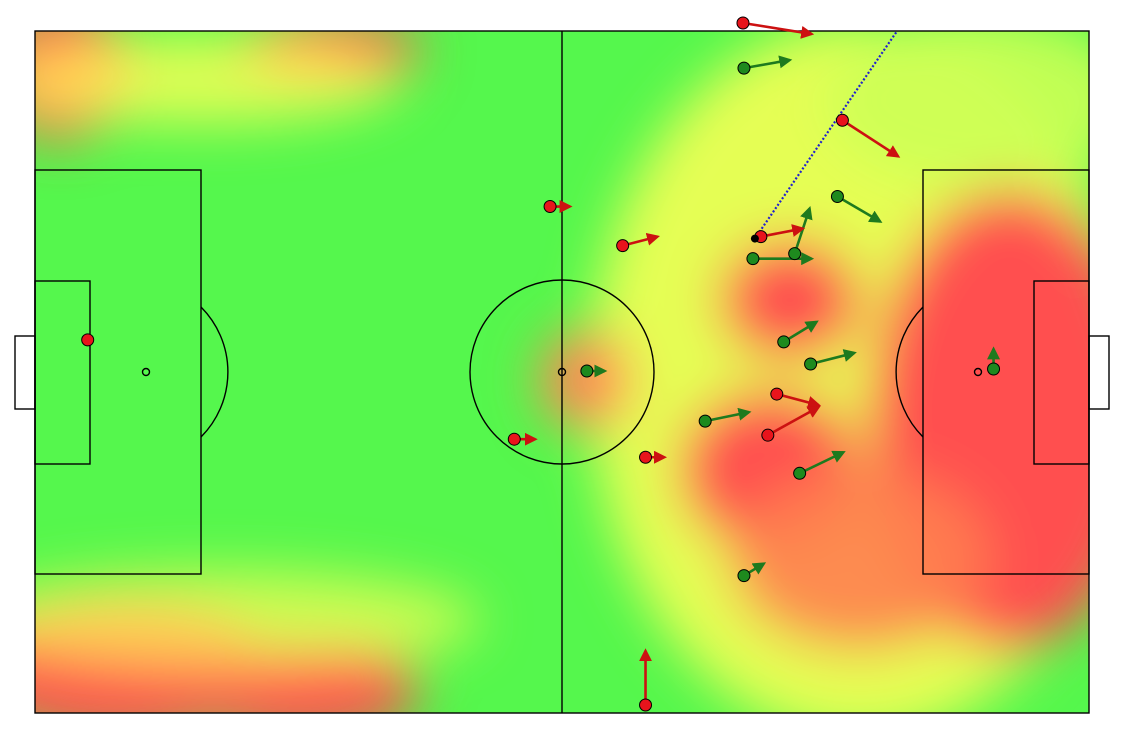  What do you see at coordinates (978, 372) in the screenshot?
I see `right-penalty-spot` at bounding box center [978, 372].